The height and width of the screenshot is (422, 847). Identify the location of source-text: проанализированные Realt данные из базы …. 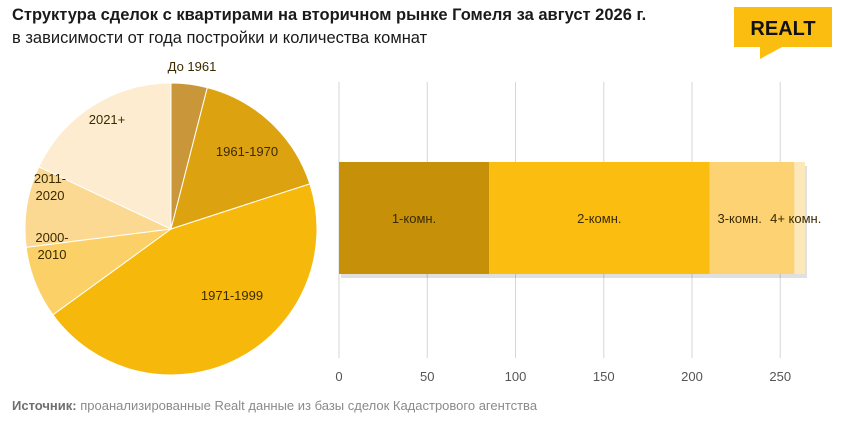
(307, 405).